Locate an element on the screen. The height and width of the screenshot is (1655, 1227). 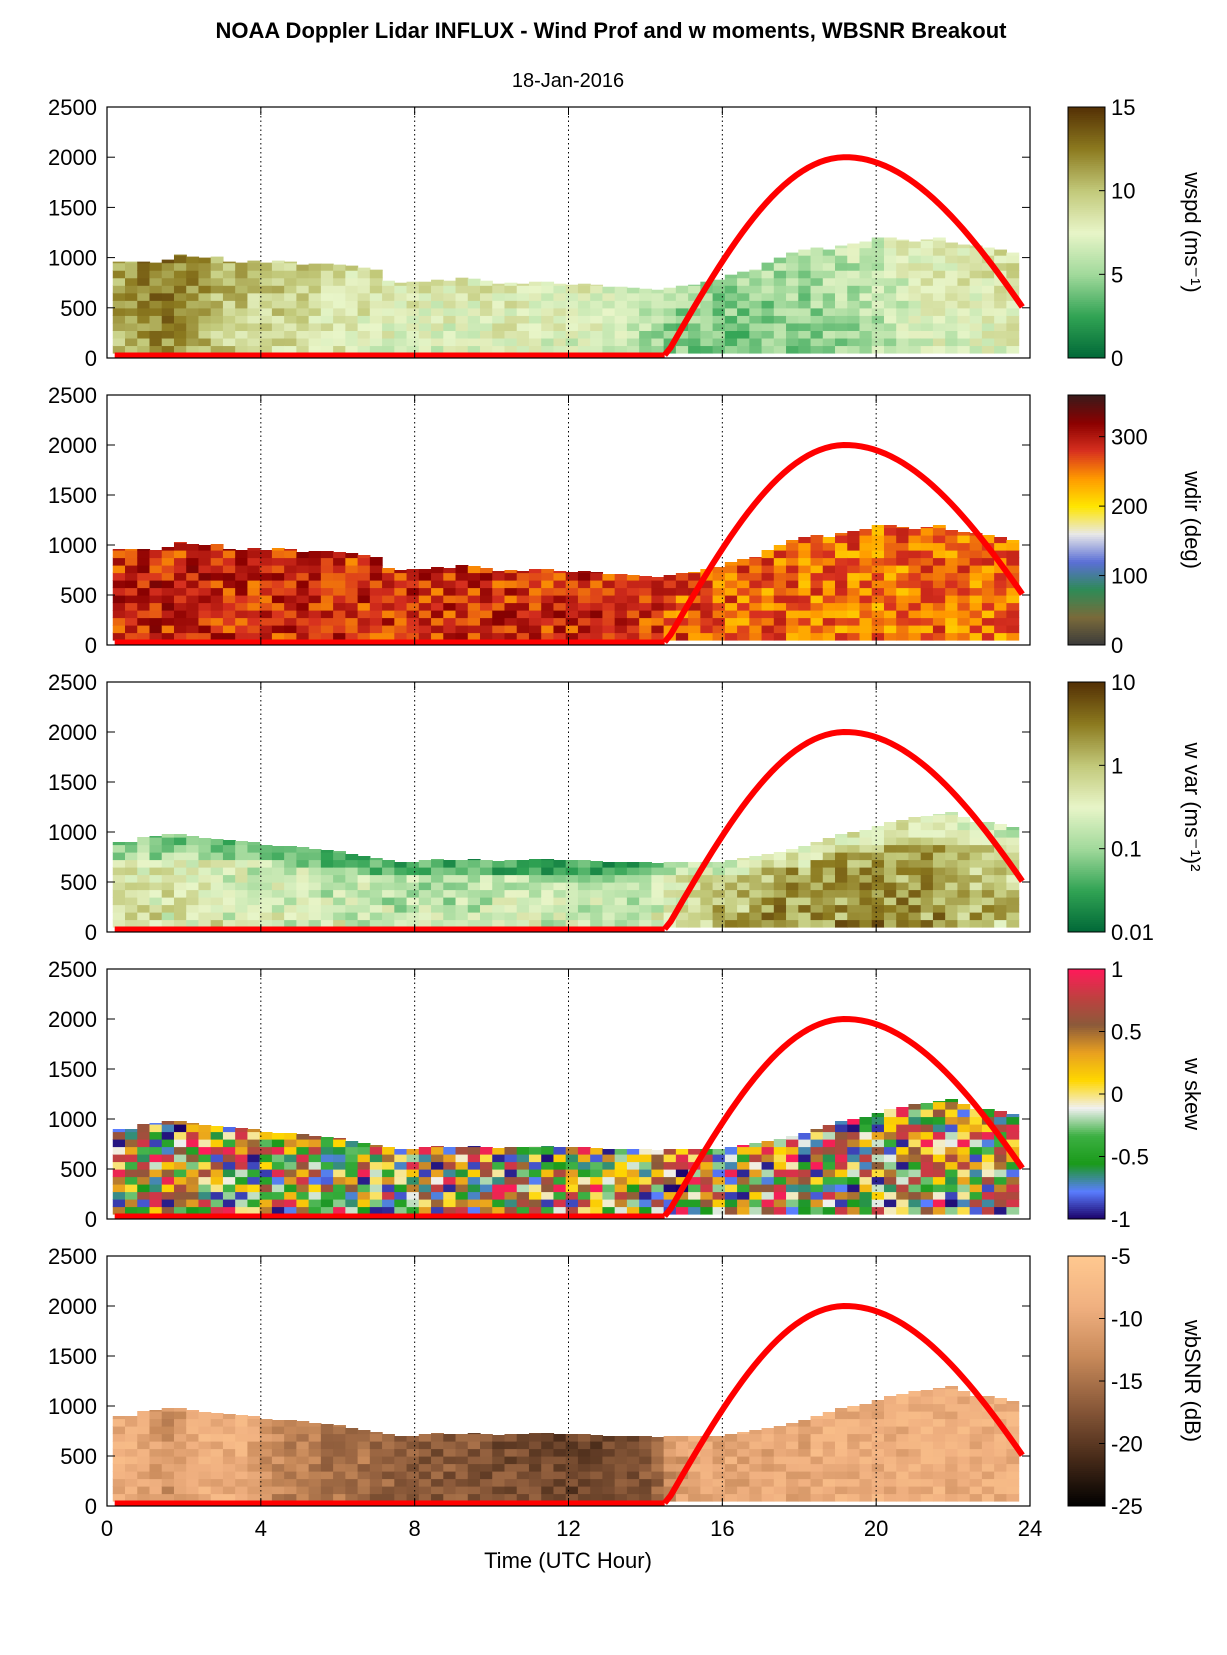
colorbar-label: w skew is located at coordinates (1192, 1093).